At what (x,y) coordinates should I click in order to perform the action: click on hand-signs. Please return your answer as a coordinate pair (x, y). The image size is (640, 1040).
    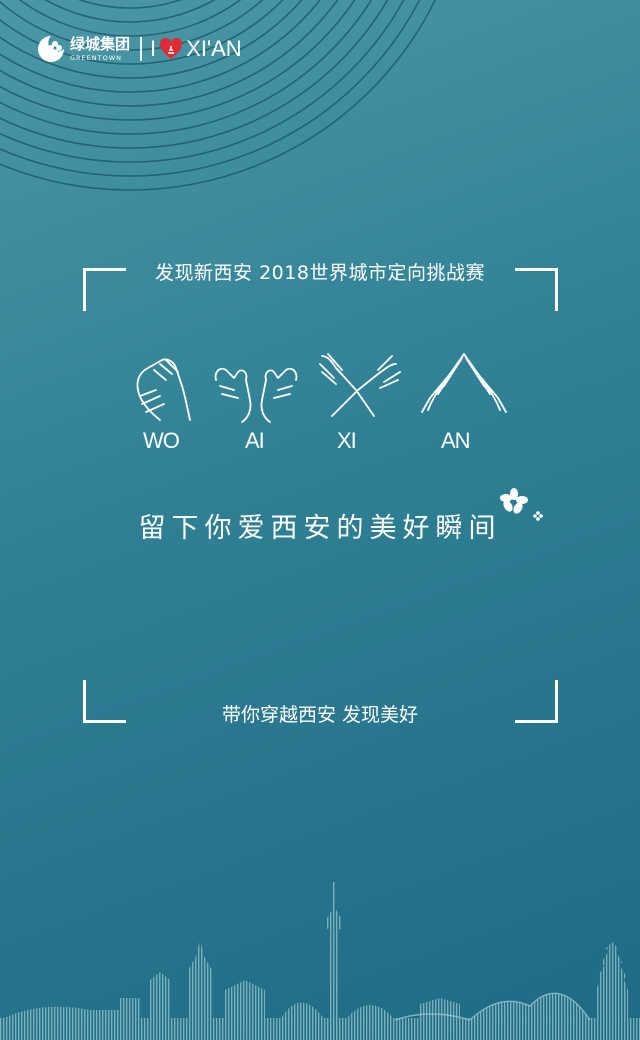
    Looking at the image, I should click on (321, 388).